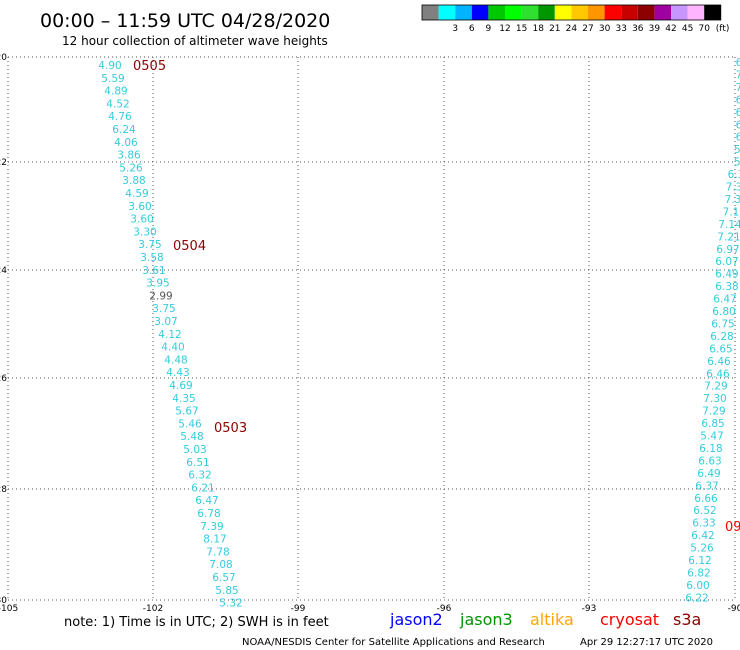  Describe the element at coordinates (149, 245) in the screenshot. I see `wave-height-value: 3.75` at that location.